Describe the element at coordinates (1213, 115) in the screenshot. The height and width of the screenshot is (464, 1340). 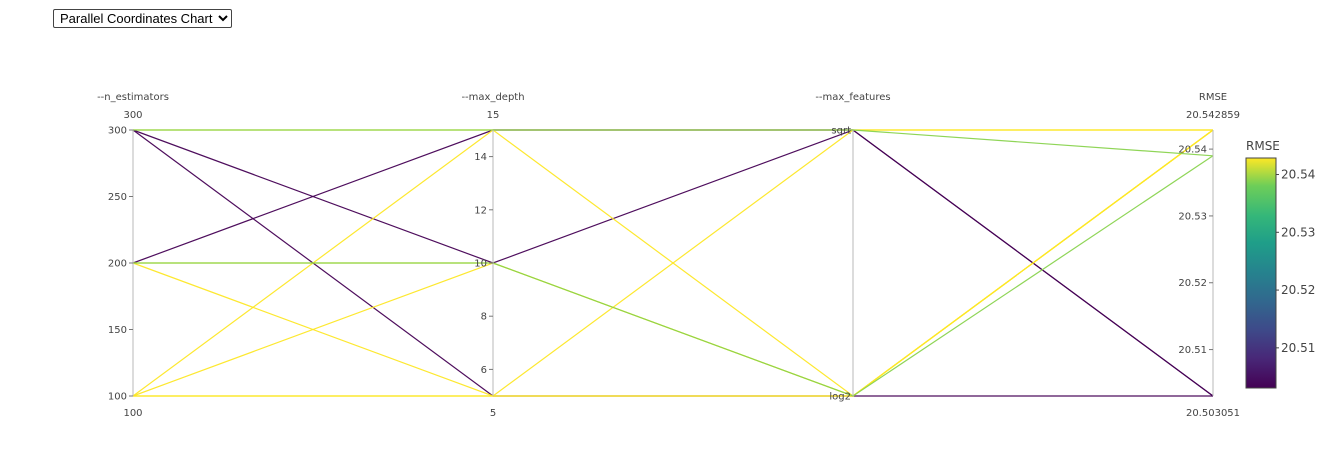
I see `range-max-label: 20.542859` at that location.